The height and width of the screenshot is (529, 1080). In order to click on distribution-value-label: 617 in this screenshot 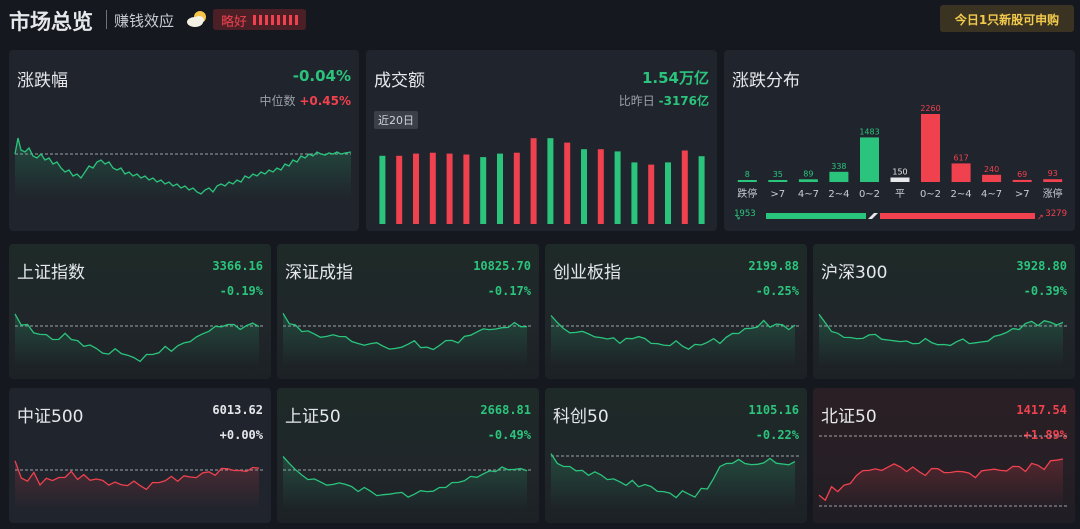, I will do `click(960, 157)`.